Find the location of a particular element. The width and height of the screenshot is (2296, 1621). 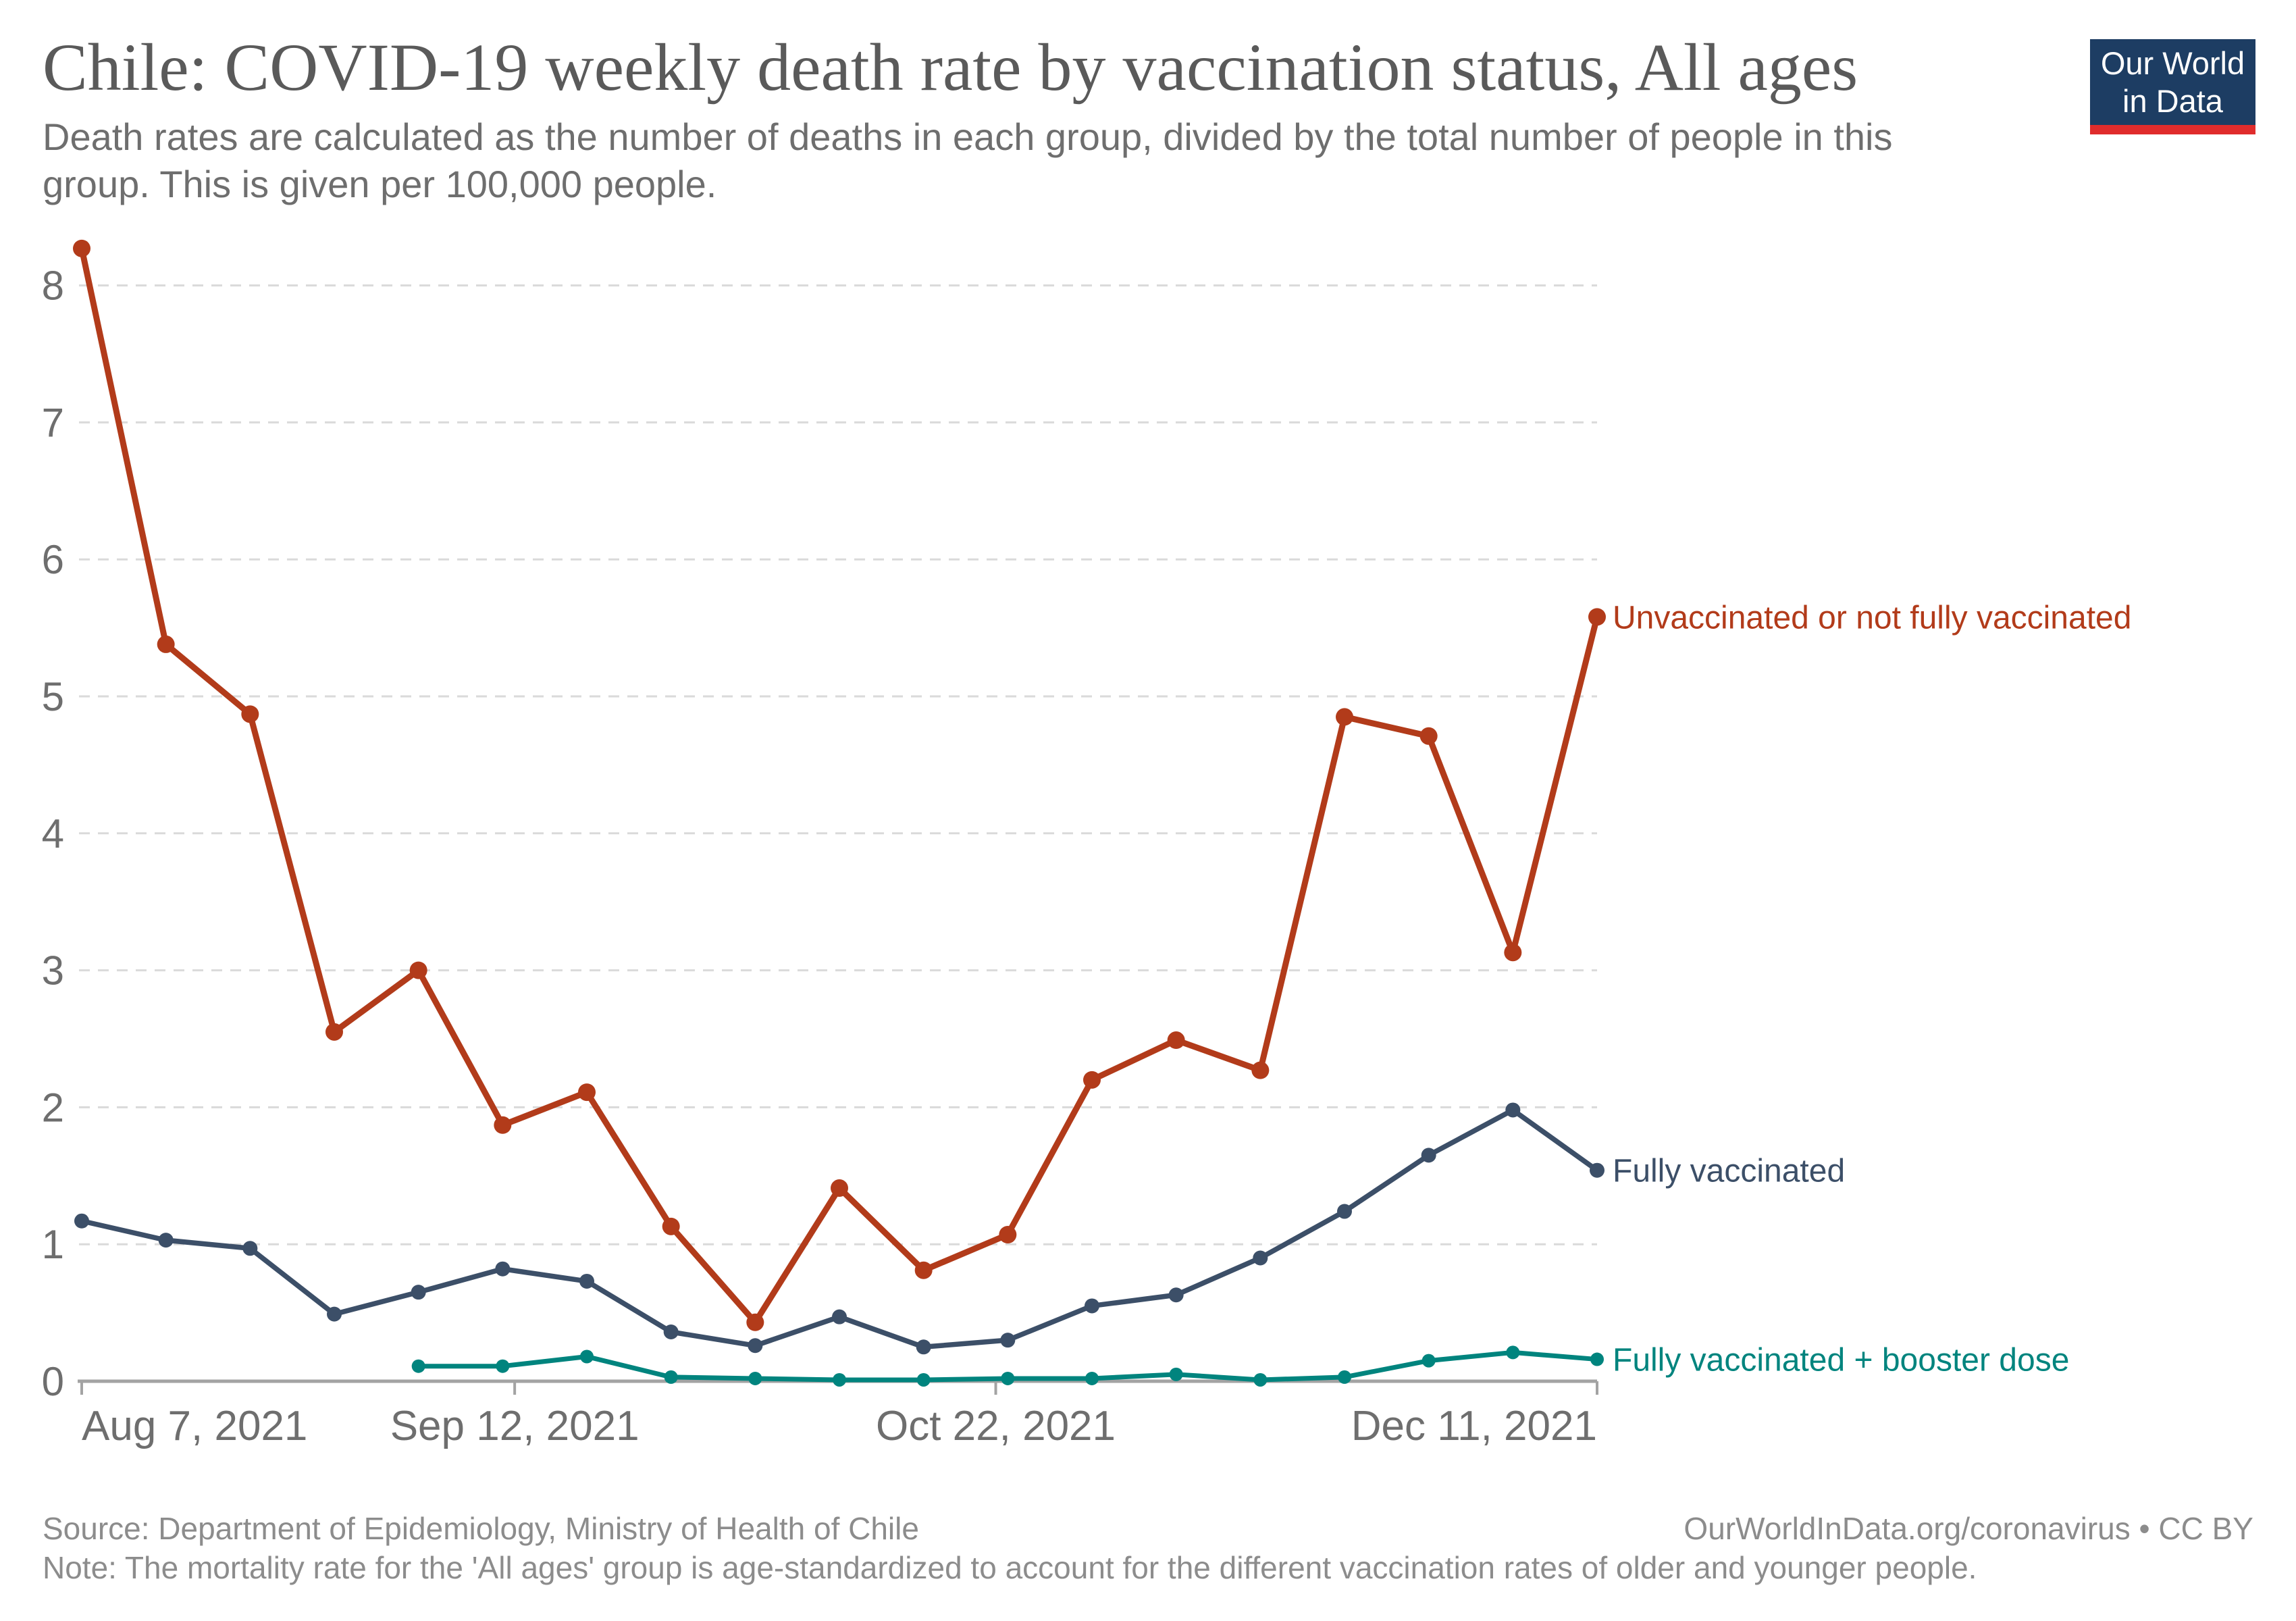

y-axis-tick-label-3: 3 is located at coordinates (53, 971).